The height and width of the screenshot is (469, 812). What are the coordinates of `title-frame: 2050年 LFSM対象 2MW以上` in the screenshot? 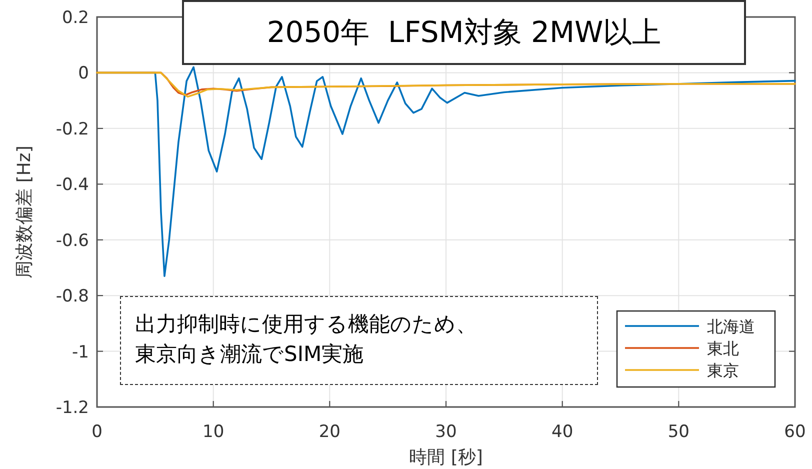 It's located at (464, 32).